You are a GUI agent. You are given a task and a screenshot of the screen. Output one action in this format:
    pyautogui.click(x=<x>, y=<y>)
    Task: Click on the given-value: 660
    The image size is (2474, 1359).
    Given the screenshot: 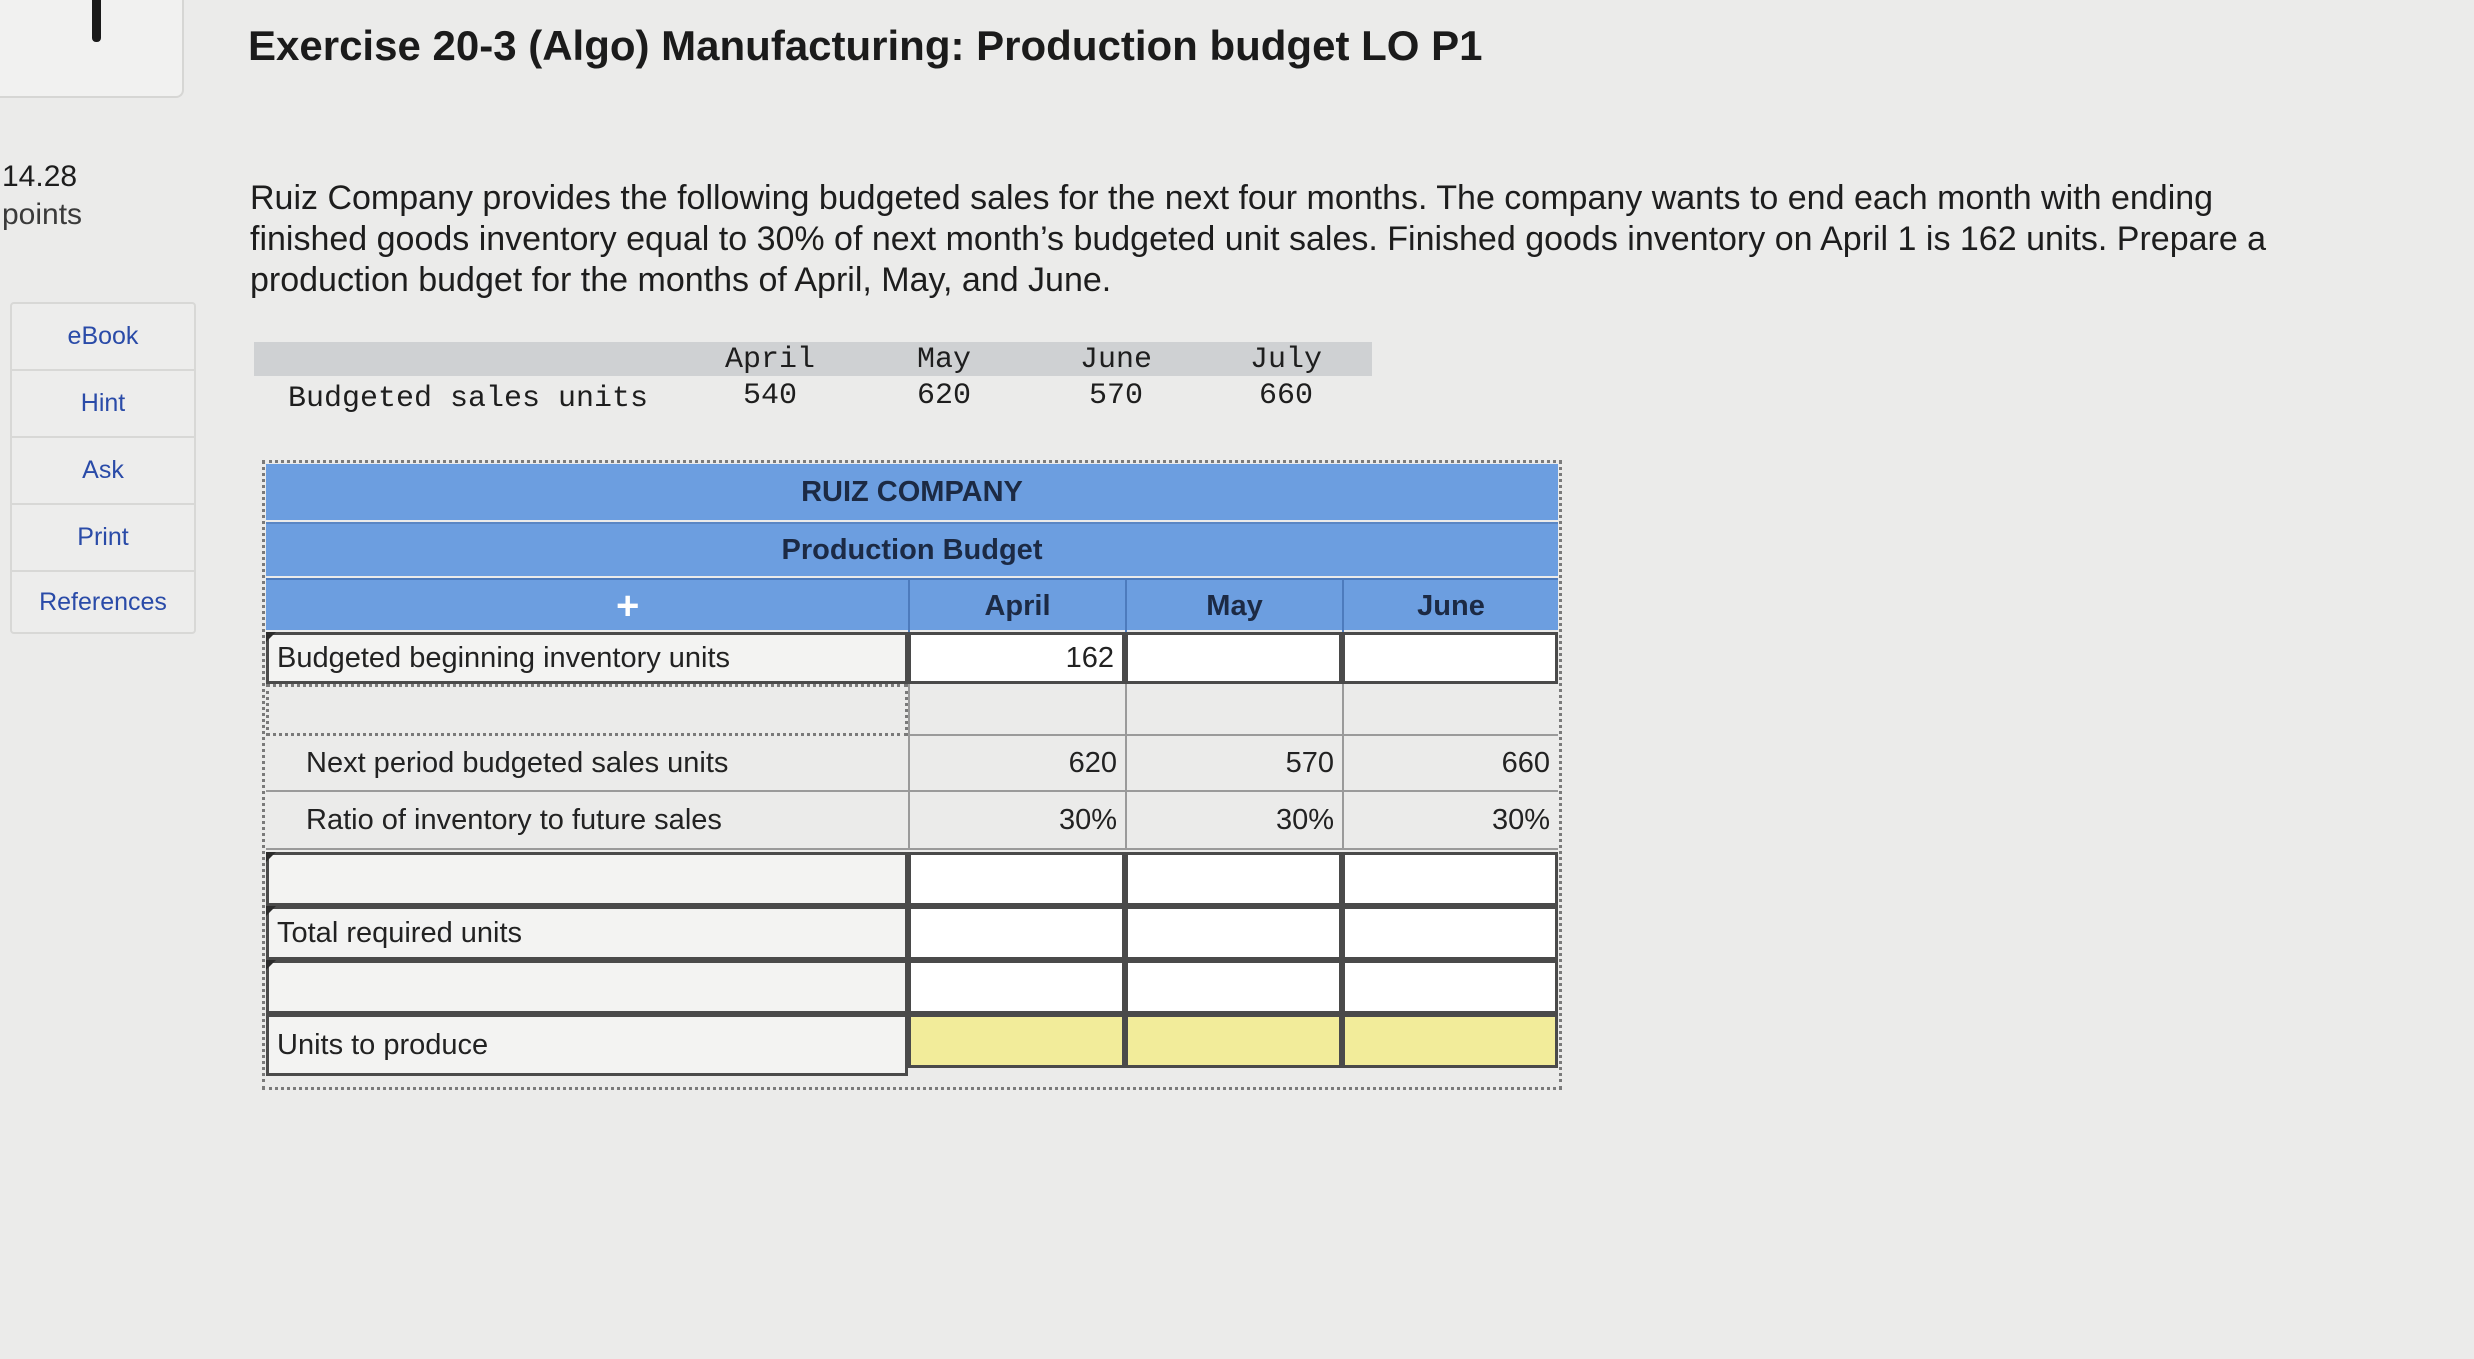 What is the action you would take?
    pyautogui.click(x=1285, y=396)
    